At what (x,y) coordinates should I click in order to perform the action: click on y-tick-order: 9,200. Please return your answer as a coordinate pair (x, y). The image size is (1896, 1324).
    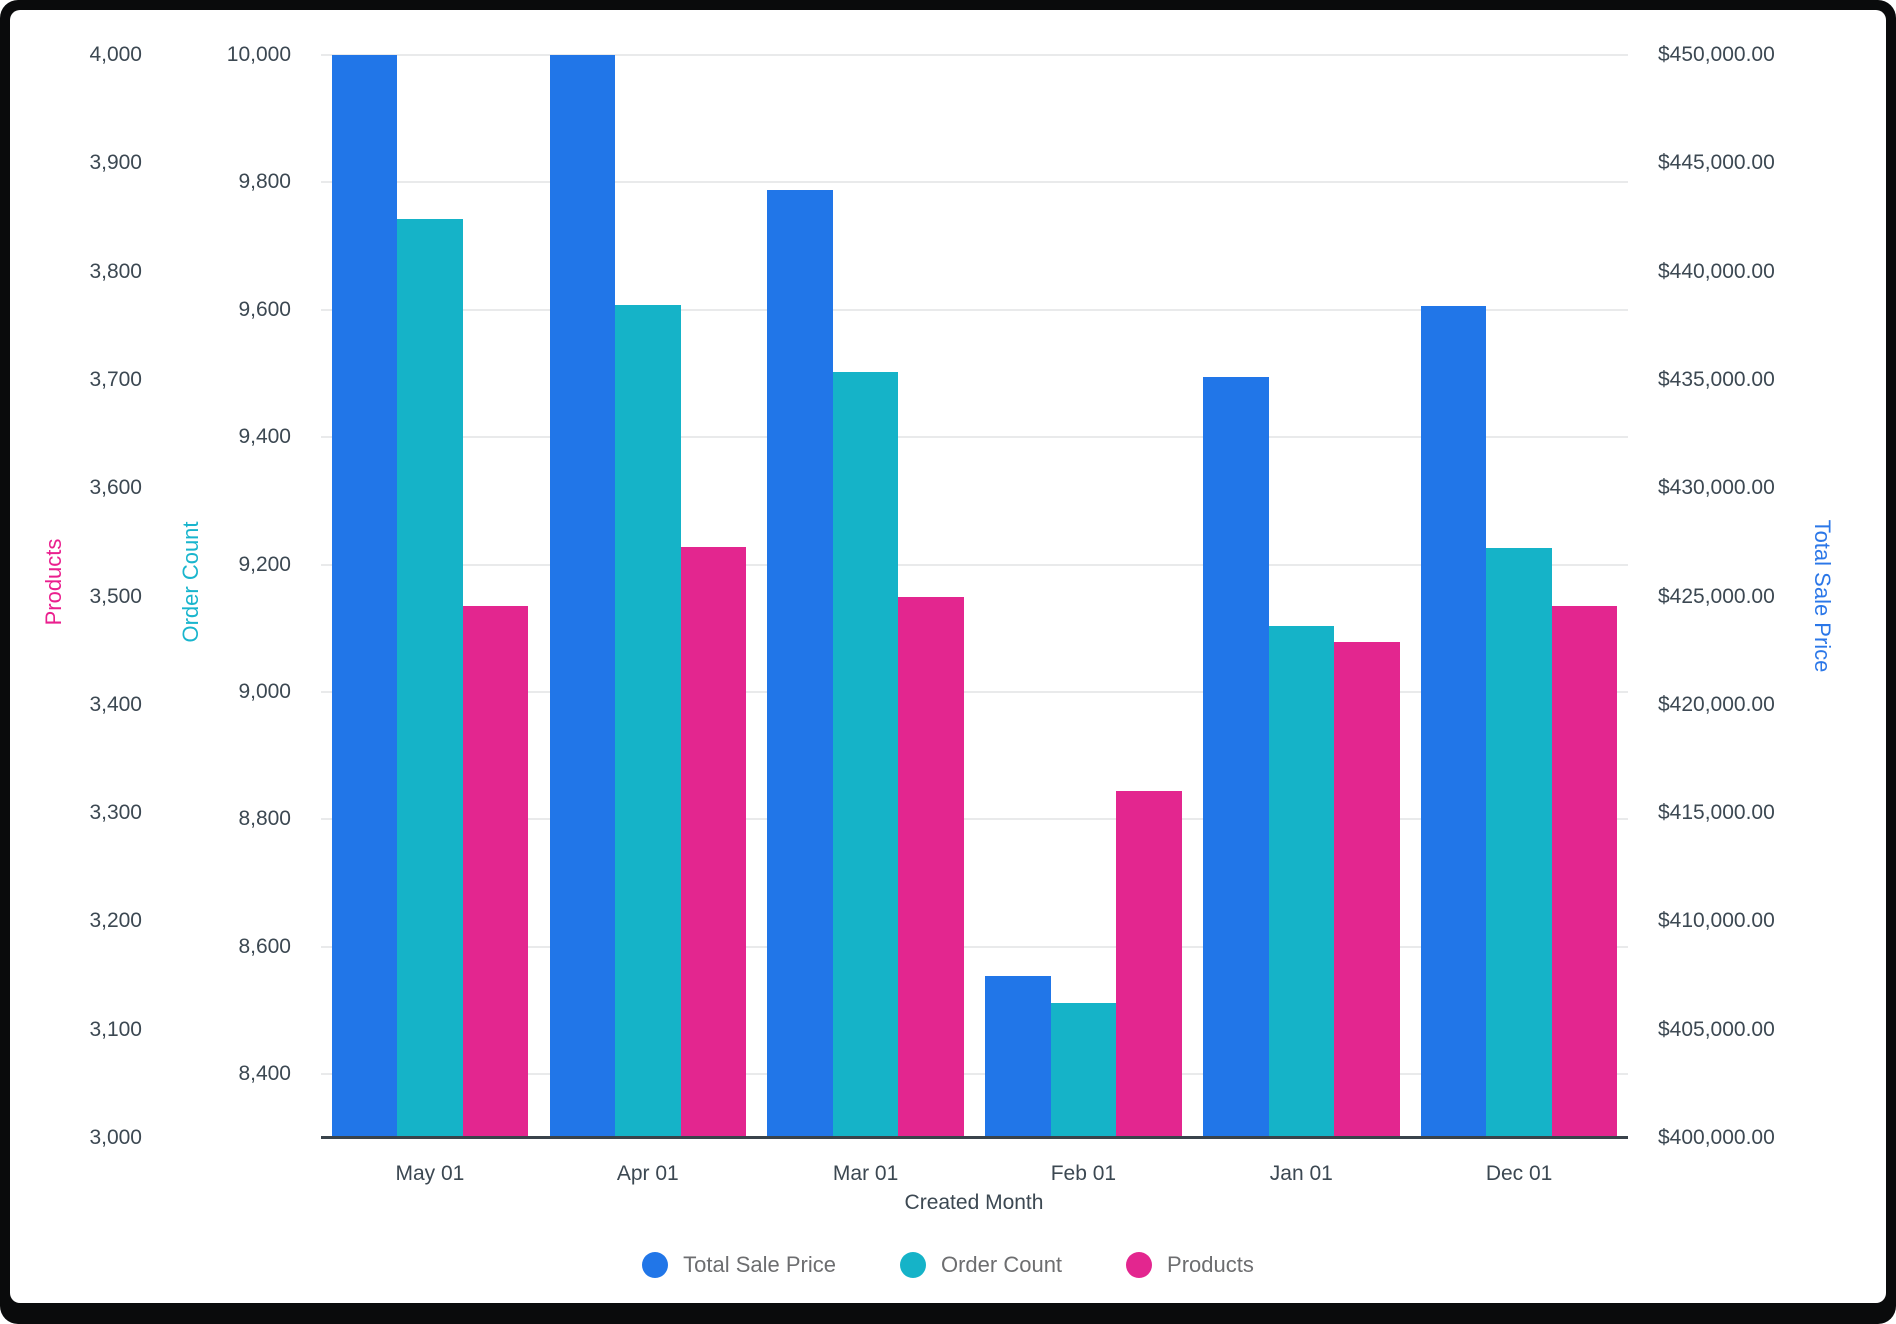
    Looking at the image, I should click on (264, 564).